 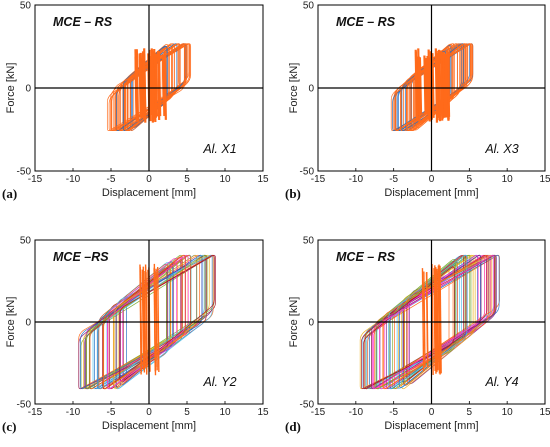 I want to click on panel-label: (d), so click(x=293, y=426).